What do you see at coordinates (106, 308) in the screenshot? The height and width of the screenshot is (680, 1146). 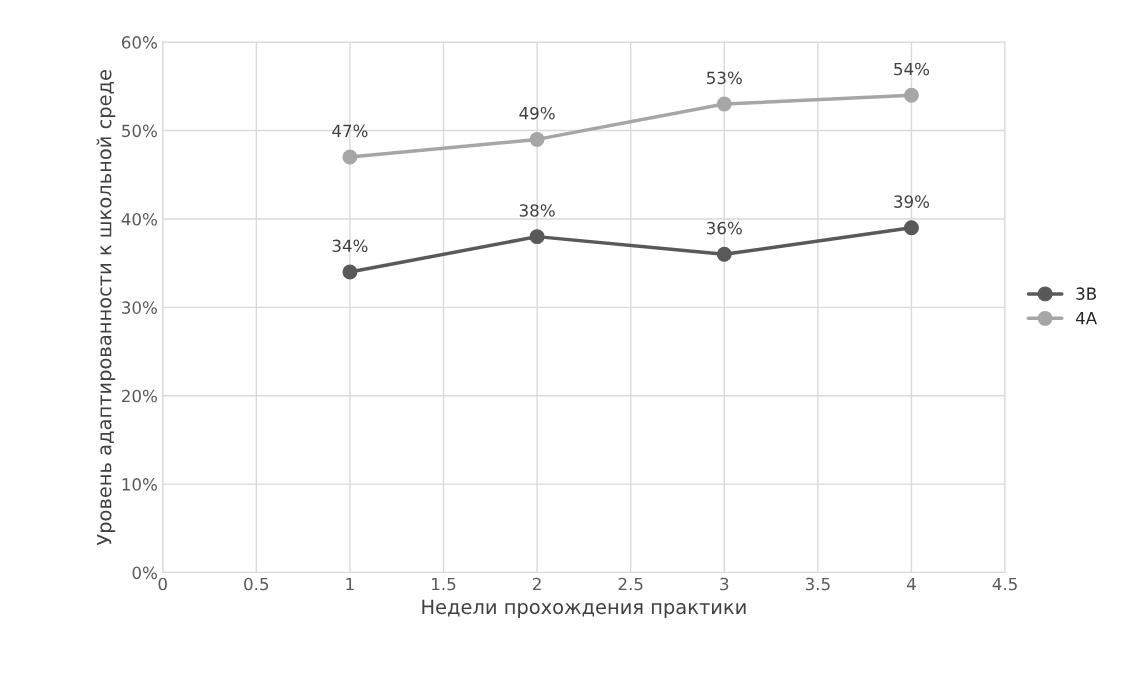 I see `y-axis-title: Уровень адаптированности к школьной среде` at bounding box center [106, 308].